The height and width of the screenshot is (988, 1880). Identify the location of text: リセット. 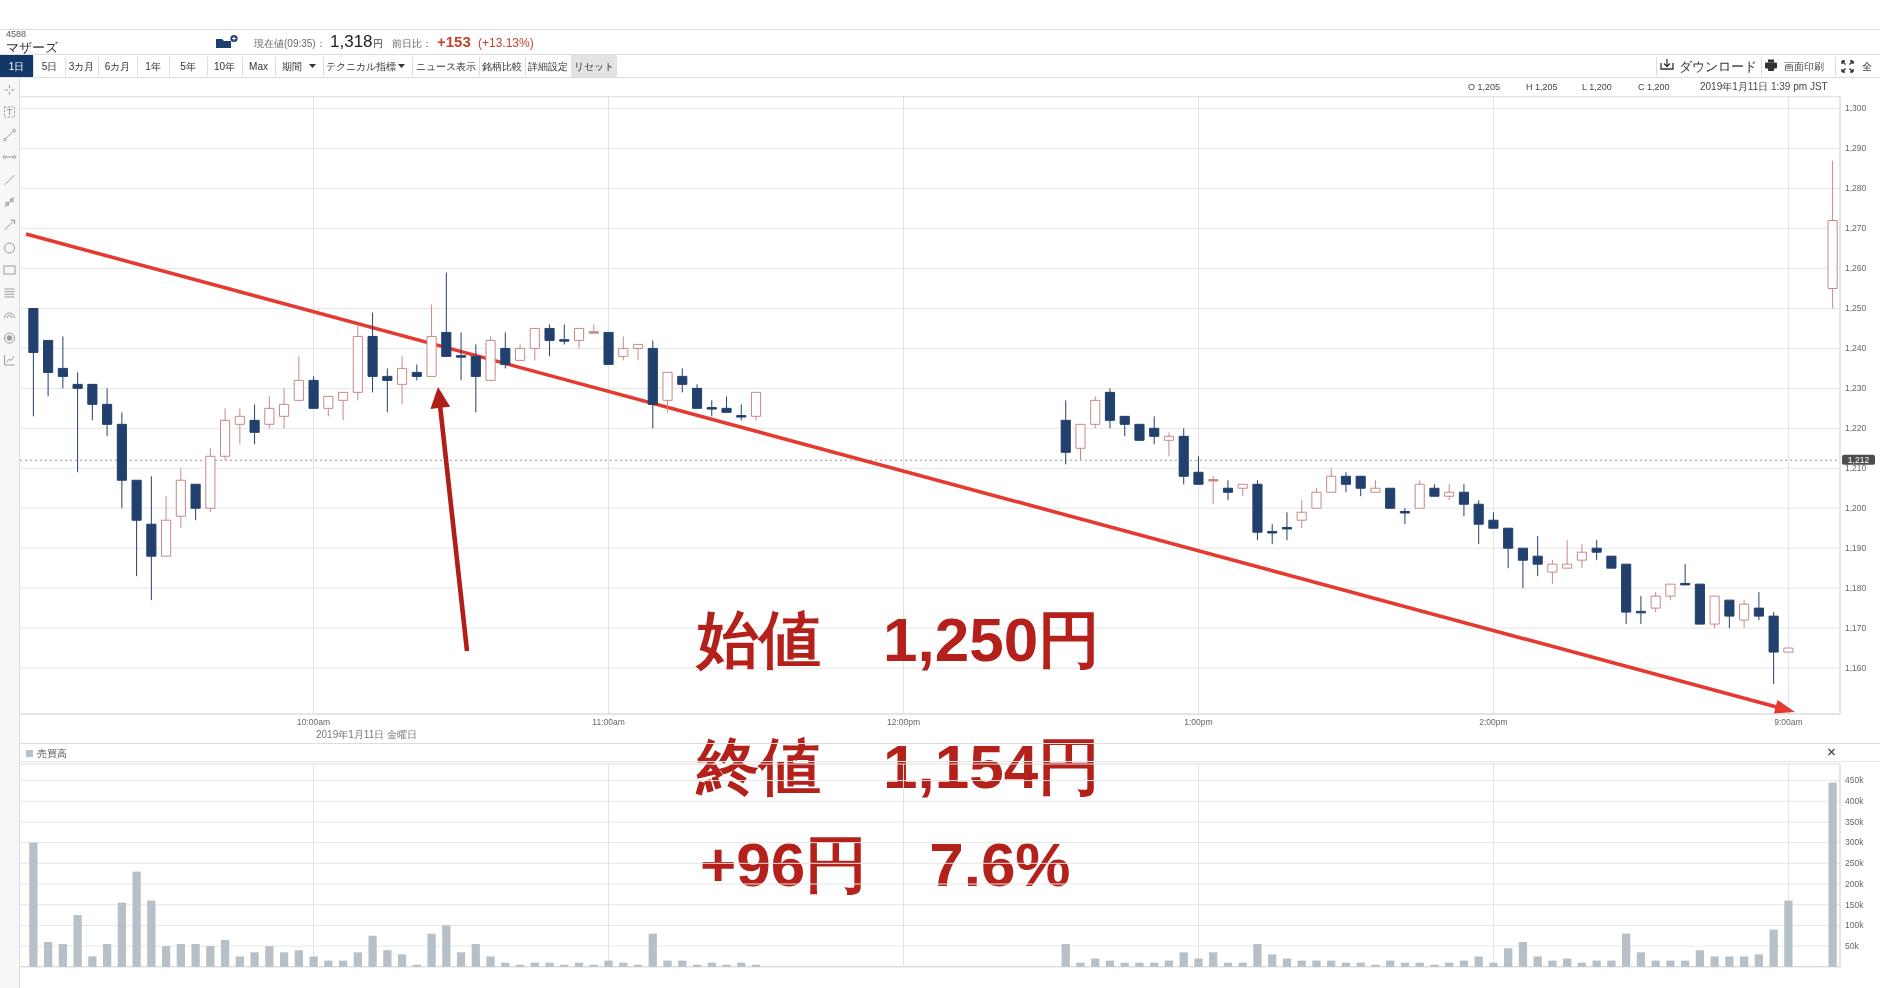
(593, 66).